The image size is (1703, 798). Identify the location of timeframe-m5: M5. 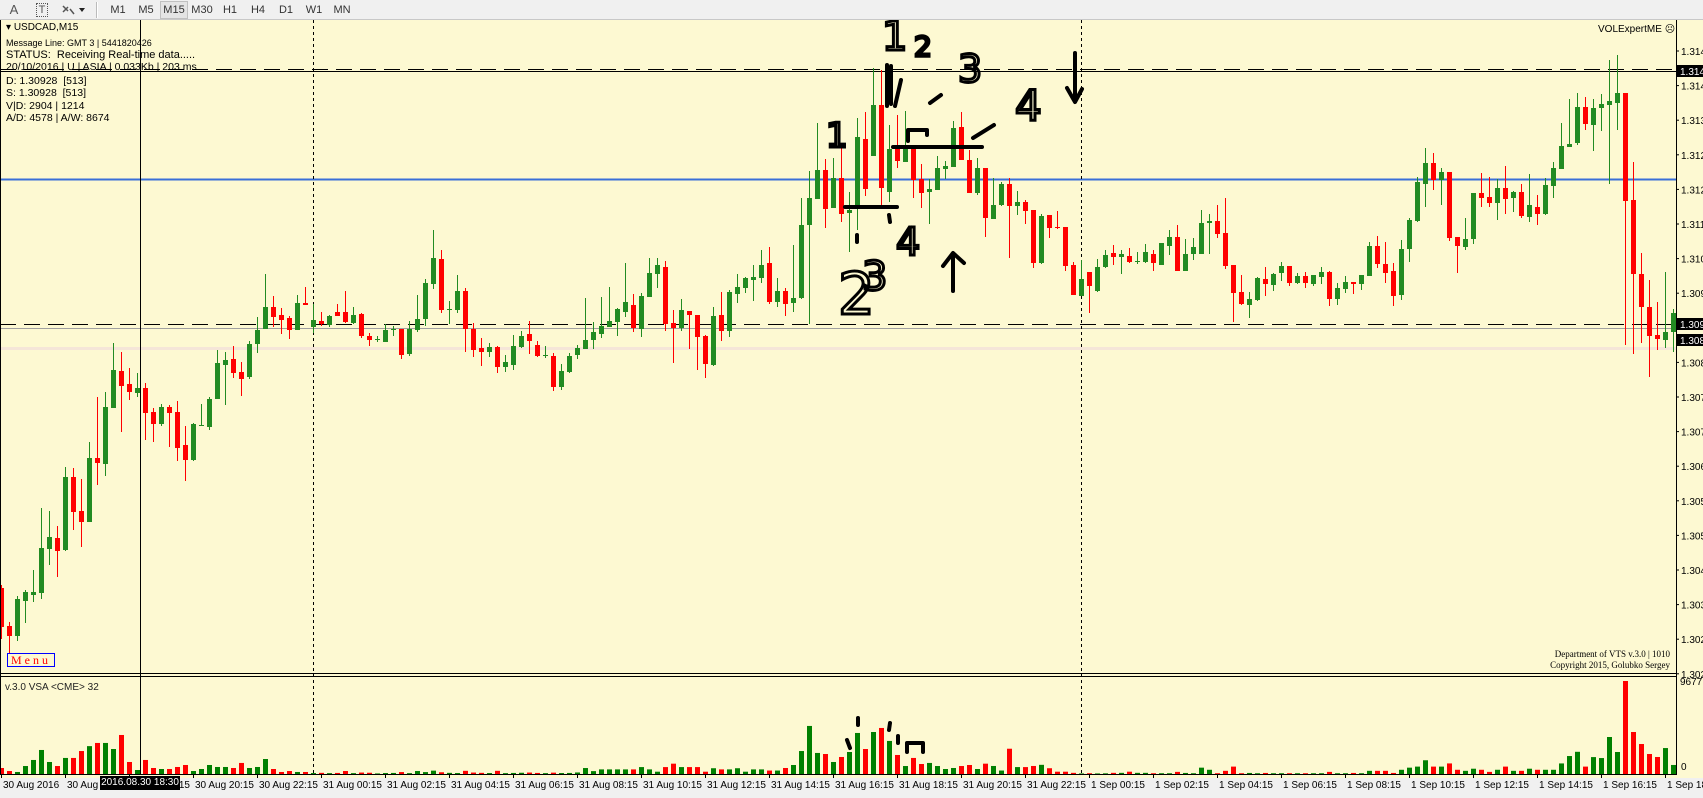
(146, 9).